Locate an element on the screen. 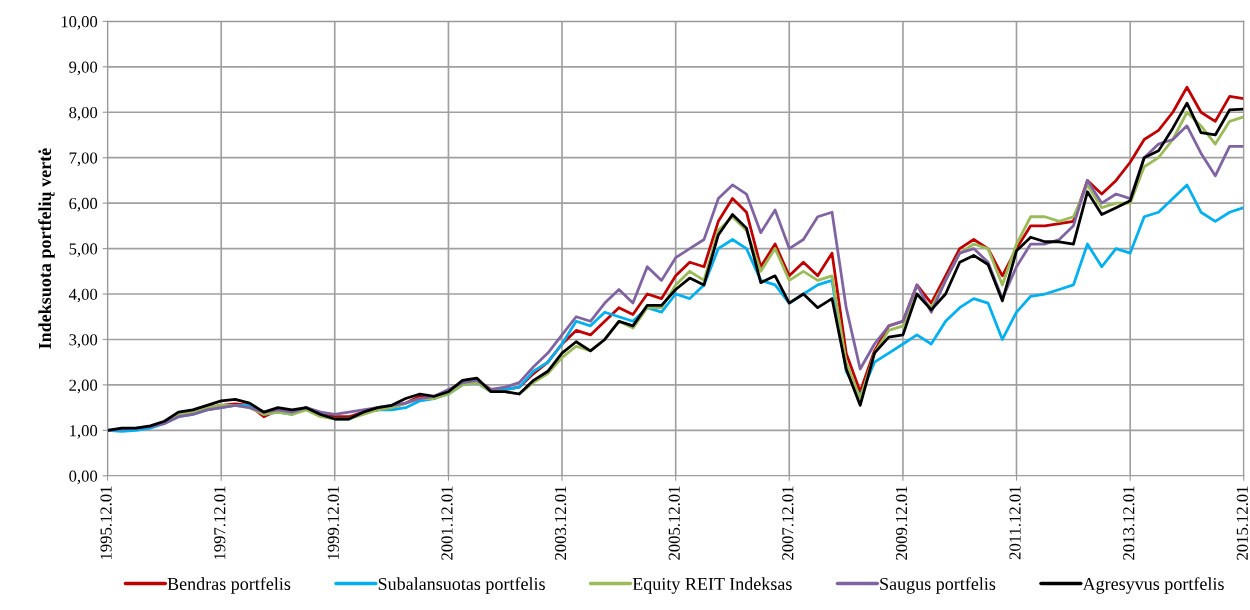 This screenshot has width=1250, height=610. y-tick-label: 3,00 is located at coordinates (83, 341).